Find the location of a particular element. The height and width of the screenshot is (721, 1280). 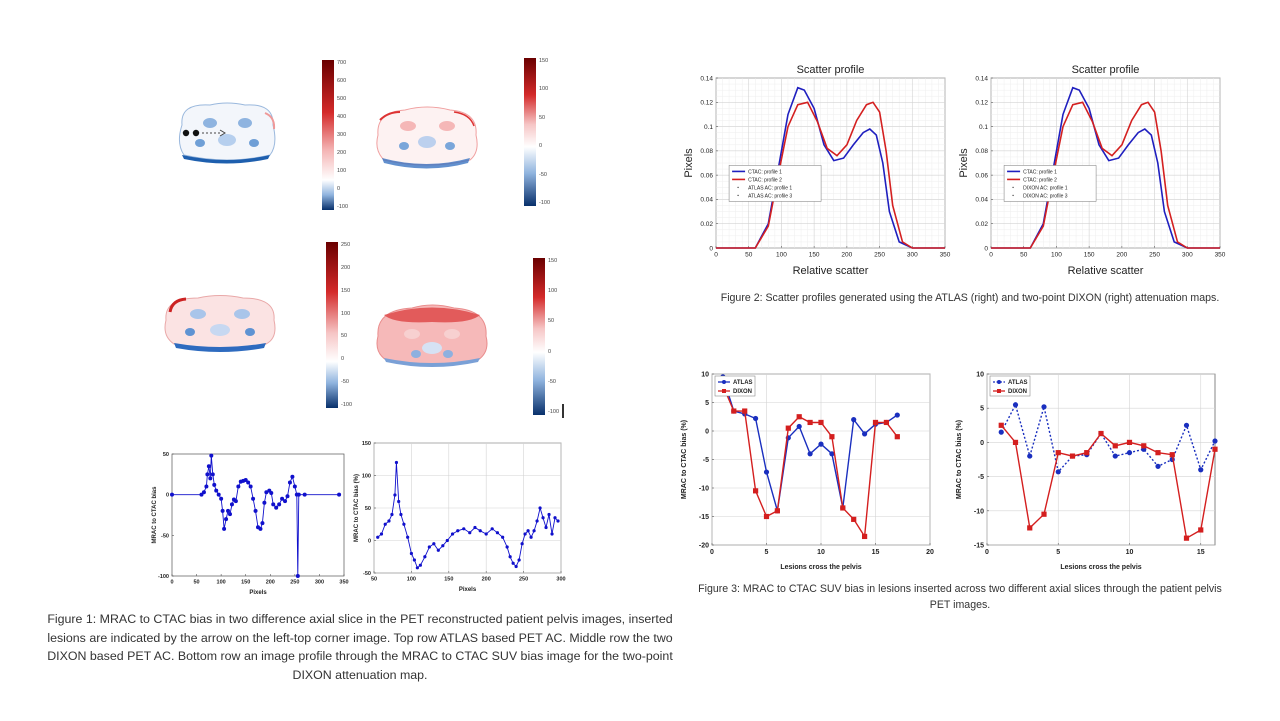

colorbar-tick: 600 is located at coordinates (342, 81).